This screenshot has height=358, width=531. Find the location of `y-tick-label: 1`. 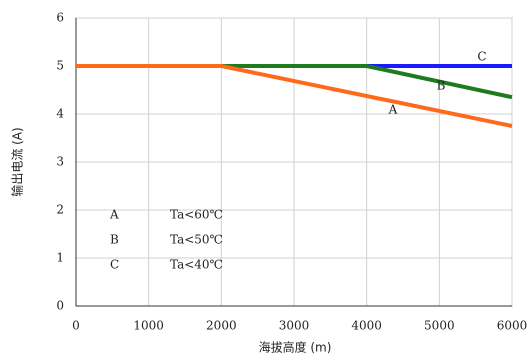

y-tick-label: 1 is located at coordinates (60, 258).